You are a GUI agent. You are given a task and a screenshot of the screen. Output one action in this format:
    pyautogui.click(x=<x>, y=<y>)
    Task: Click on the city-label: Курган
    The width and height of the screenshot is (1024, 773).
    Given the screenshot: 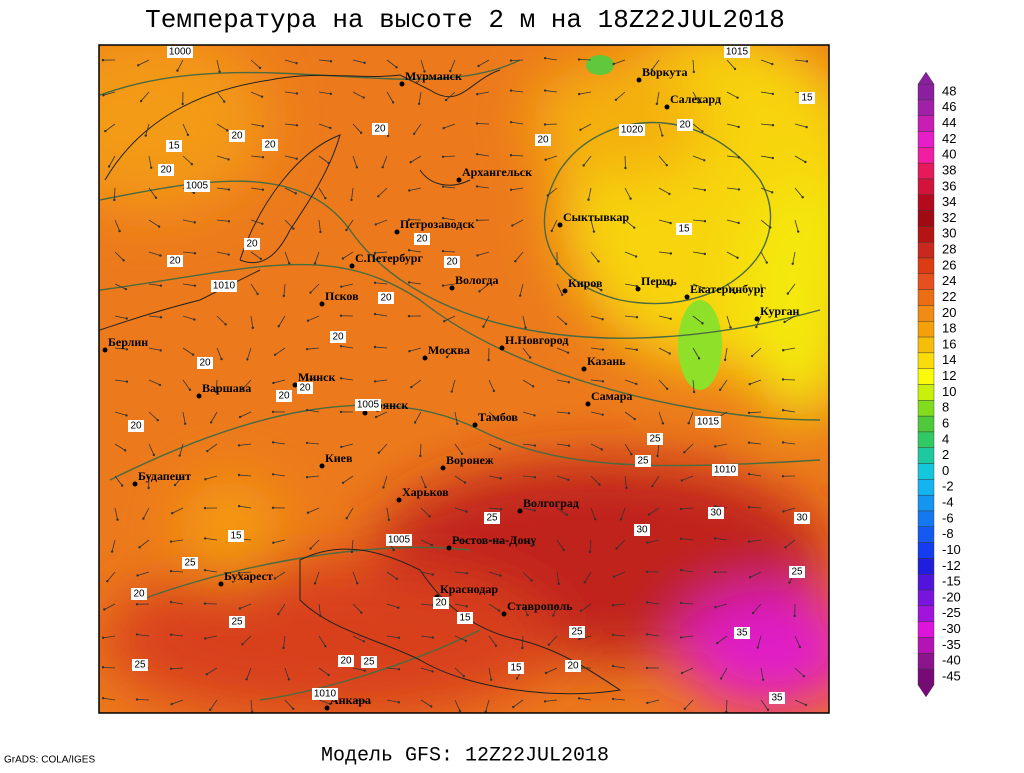 What is the action you would take?
    pyautogui.click(x=780, y=311)
    